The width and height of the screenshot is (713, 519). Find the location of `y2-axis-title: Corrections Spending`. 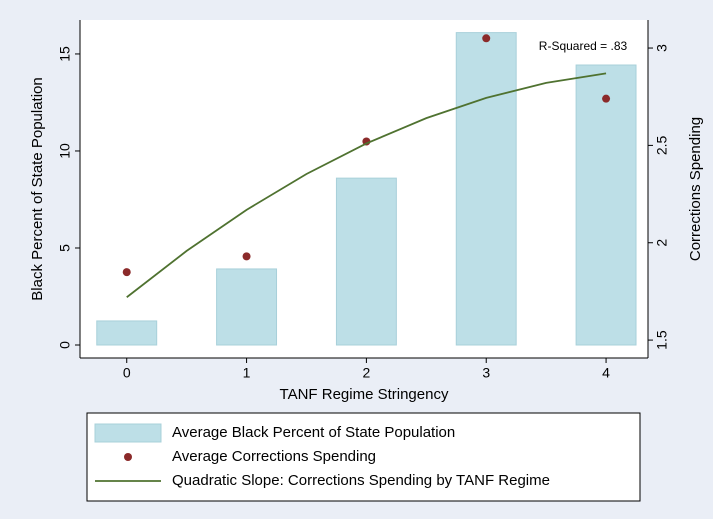

y2-axis-title: Corrections Spending is located at coordinates (695, 189).